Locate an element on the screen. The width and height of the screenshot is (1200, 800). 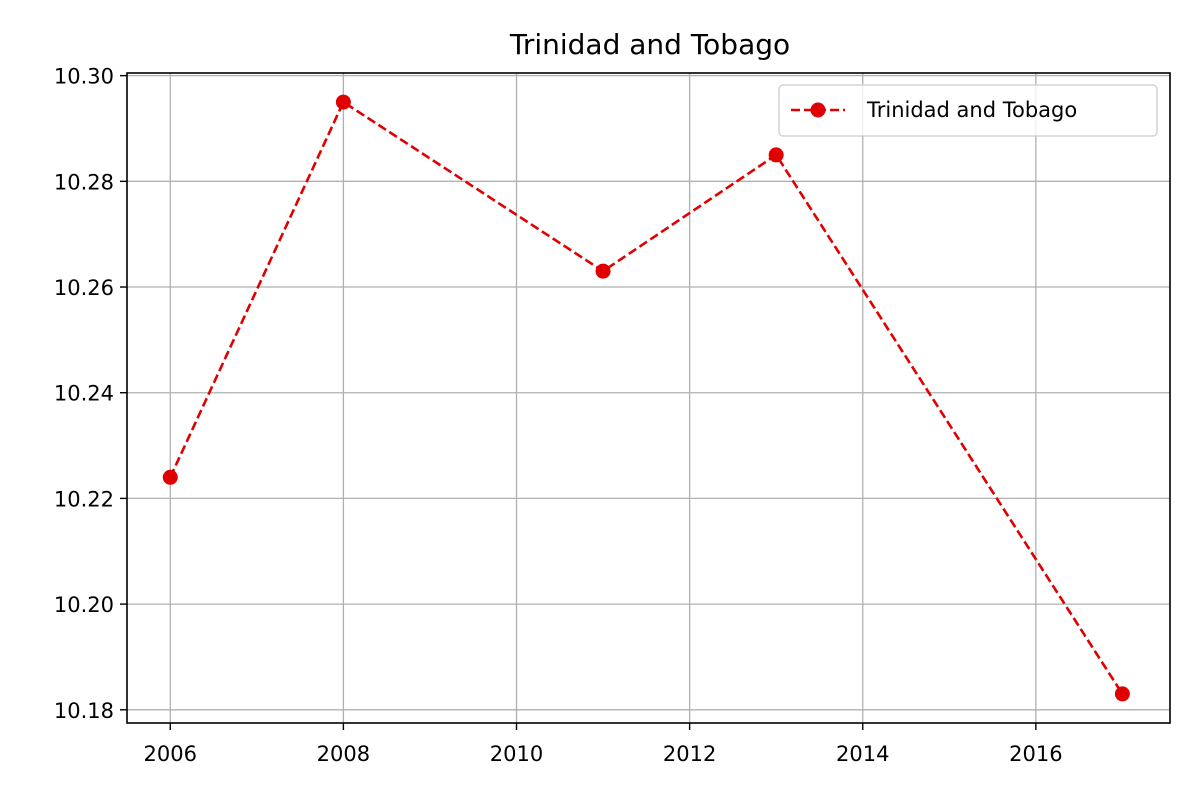
legend-box is located at coordinates (968, 110).